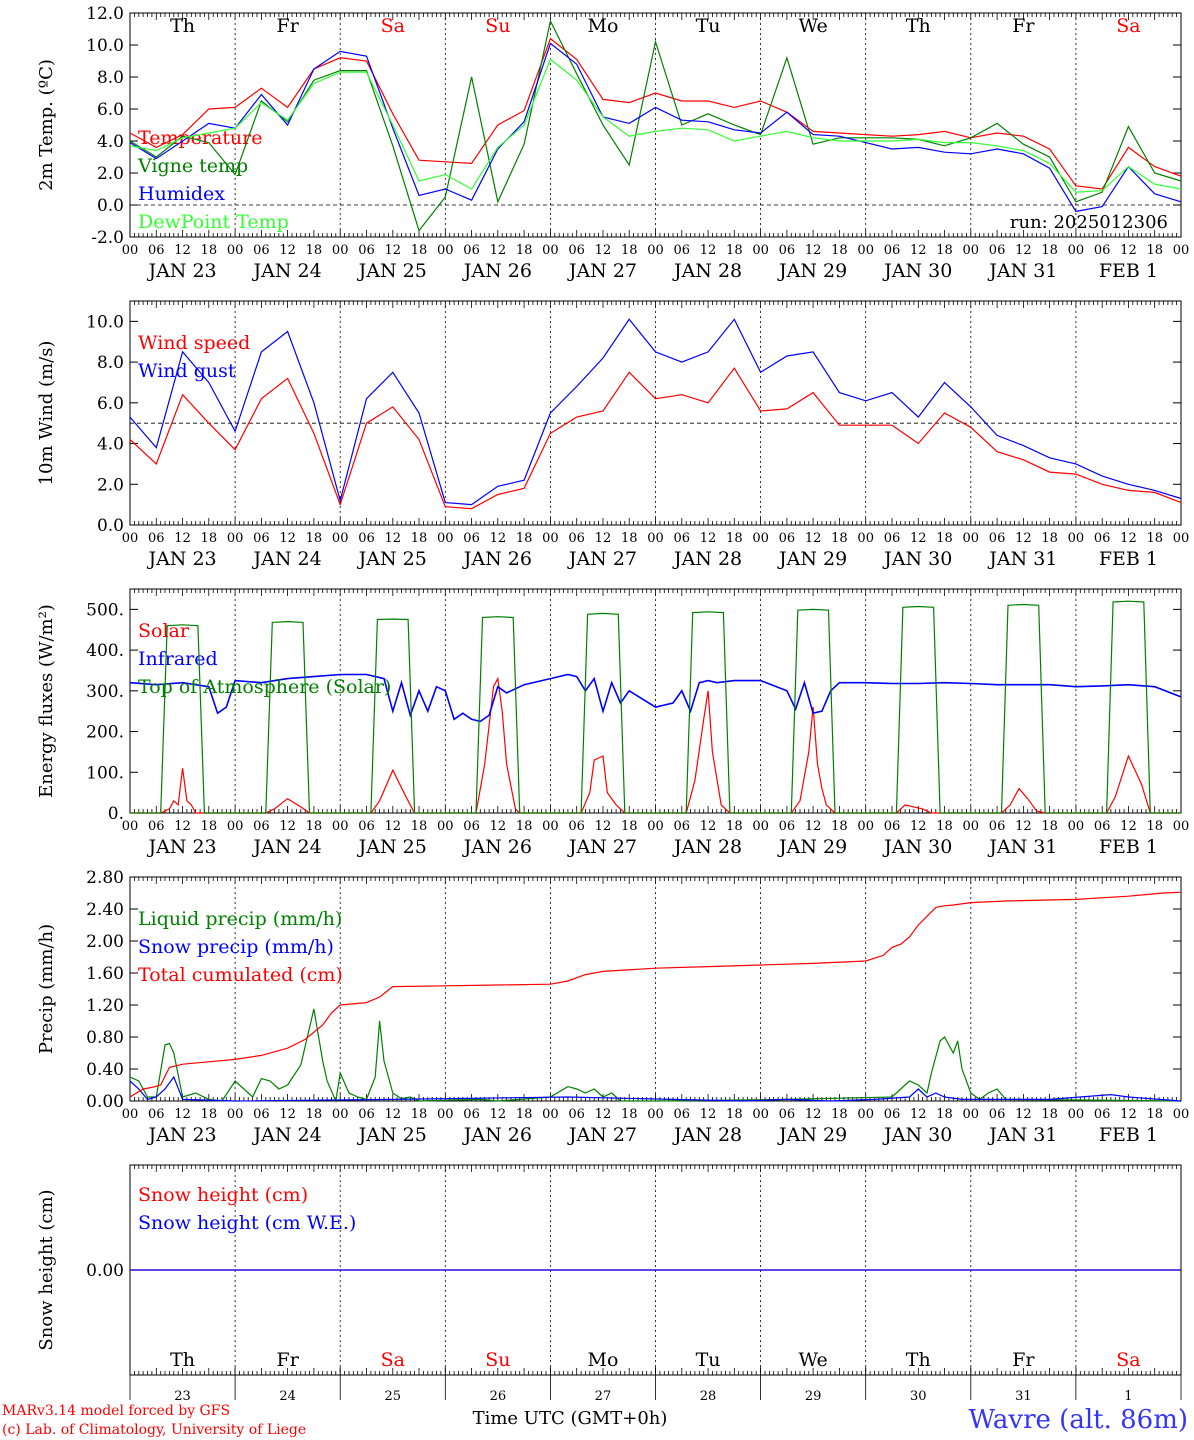 This screenshot has width=1194, height=1440. What do you see at coordinates (264, 687) in the screenshot?
I see `legend-entry: Top of Atmosphere (Solar)` at bounding box center [264, 687].